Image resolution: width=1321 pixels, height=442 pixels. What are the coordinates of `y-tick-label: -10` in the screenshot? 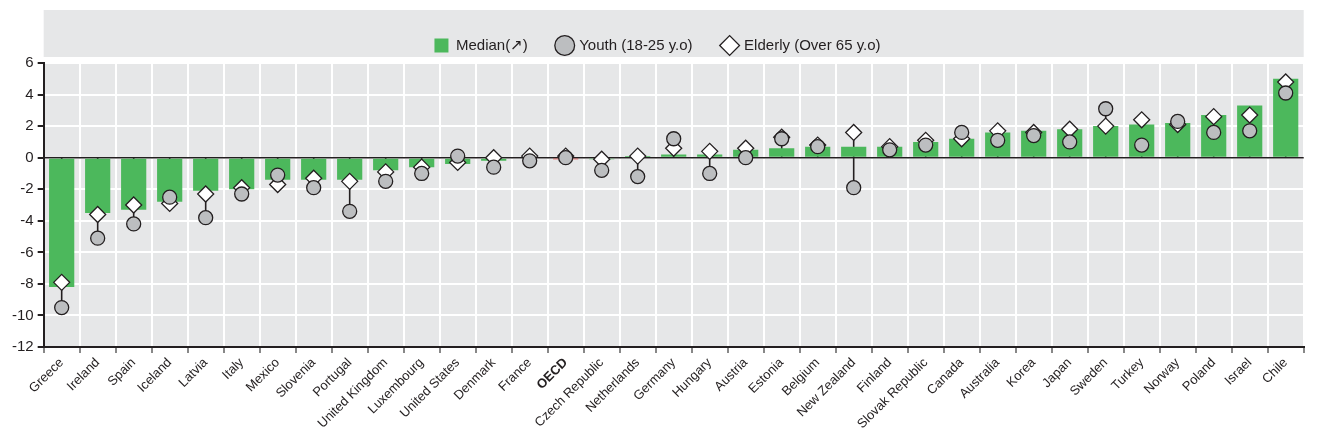 It's located at (22, 314).